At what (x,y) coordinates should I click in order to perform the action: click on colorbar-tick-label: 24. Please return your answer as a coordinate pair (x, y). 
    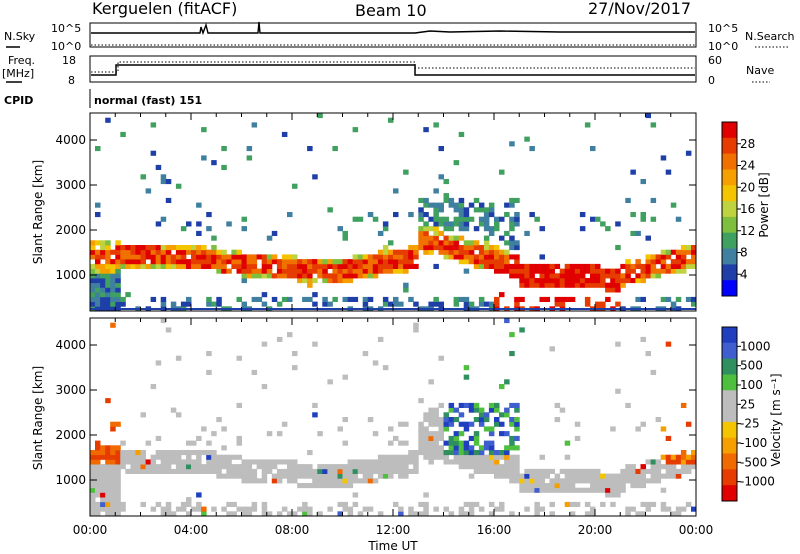
    Looking at the image, I should click on (747, 166).